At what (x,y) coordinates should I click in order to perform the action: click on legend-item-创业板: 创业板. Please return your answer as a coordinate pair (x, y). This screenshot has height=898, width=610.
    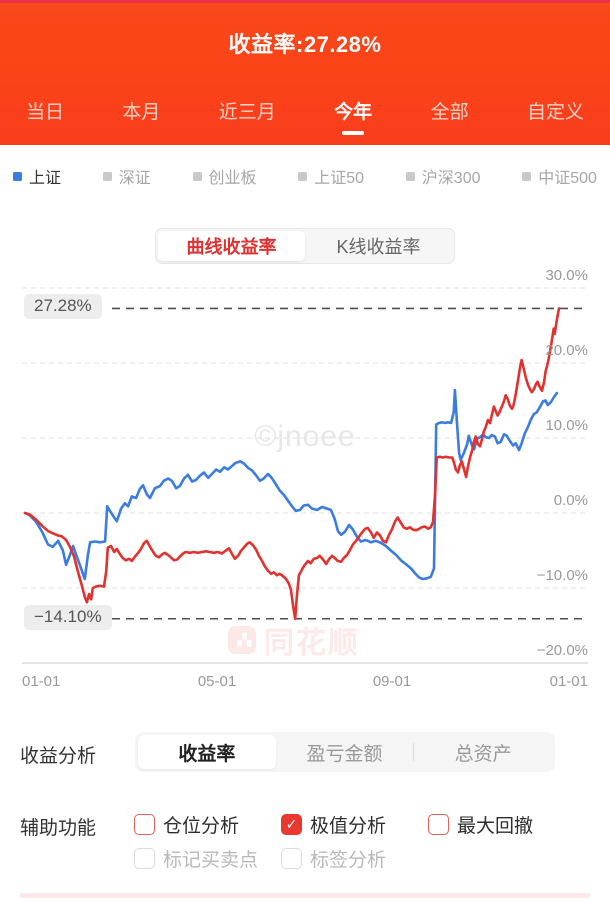
    Looking at the image, I should click on (224, 176).